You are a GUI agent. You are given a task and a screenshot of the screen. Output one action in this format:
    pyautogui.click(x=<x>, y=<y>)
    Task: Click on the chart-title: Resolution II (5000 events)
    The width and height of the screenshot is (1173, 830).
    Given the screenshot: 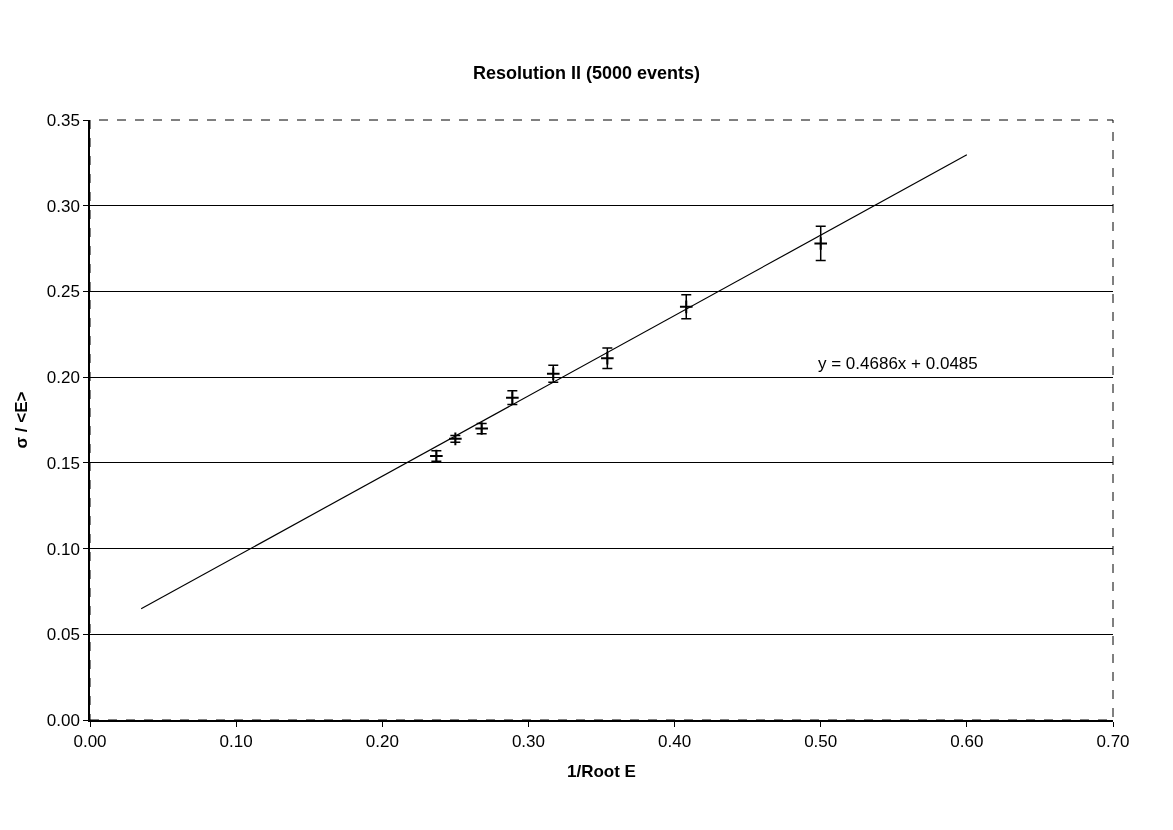 What is the action you would take?
    pyautogui.click(x=586, y=73)
    